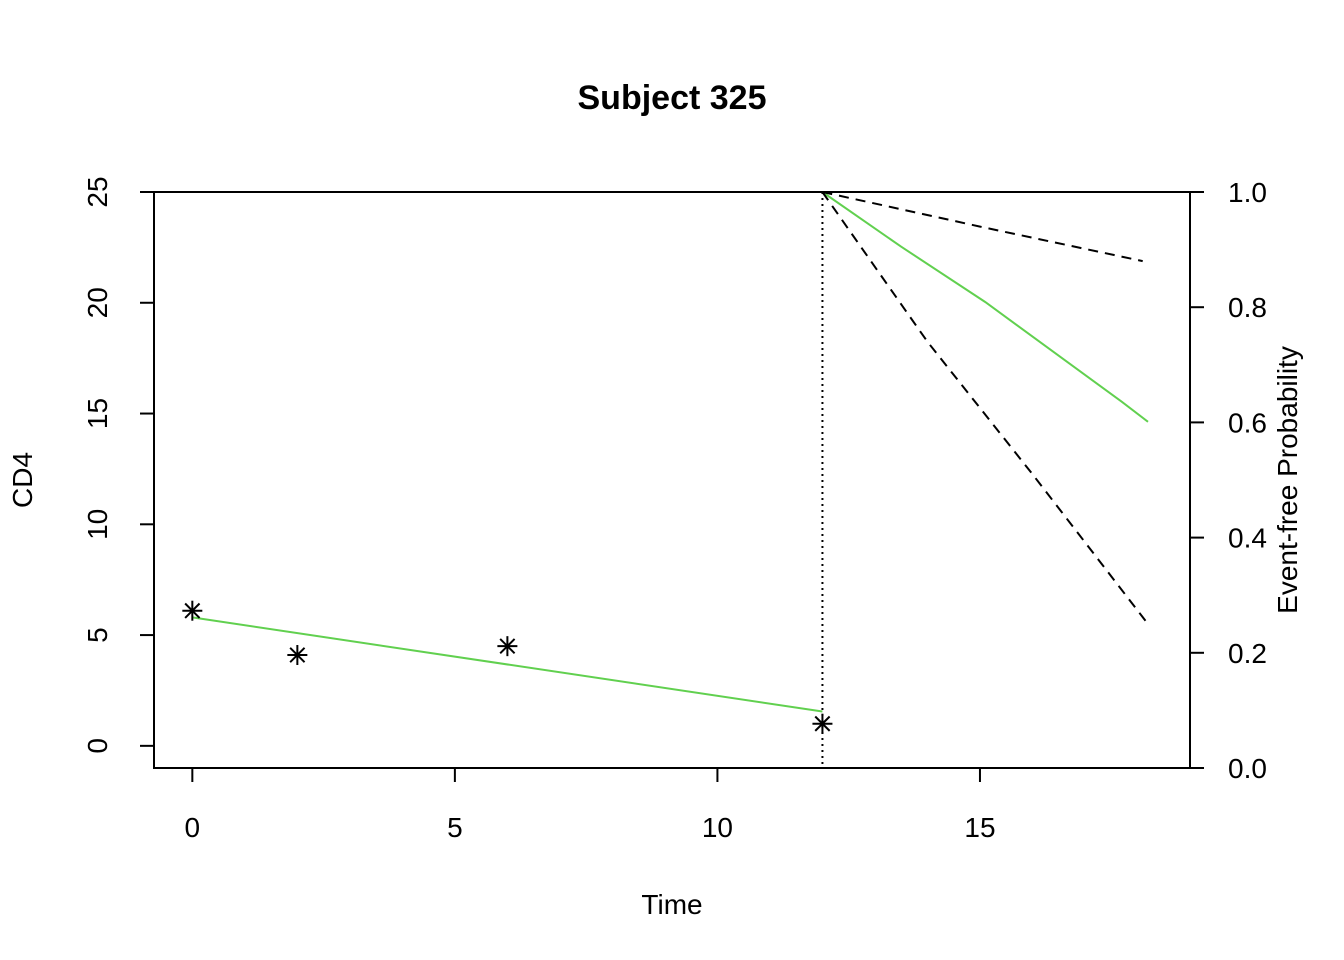 Image resolution: width=1344 pixels, height=960 pixels. I want to click on y2-tick-label: 0.8, so click(1247, 307).